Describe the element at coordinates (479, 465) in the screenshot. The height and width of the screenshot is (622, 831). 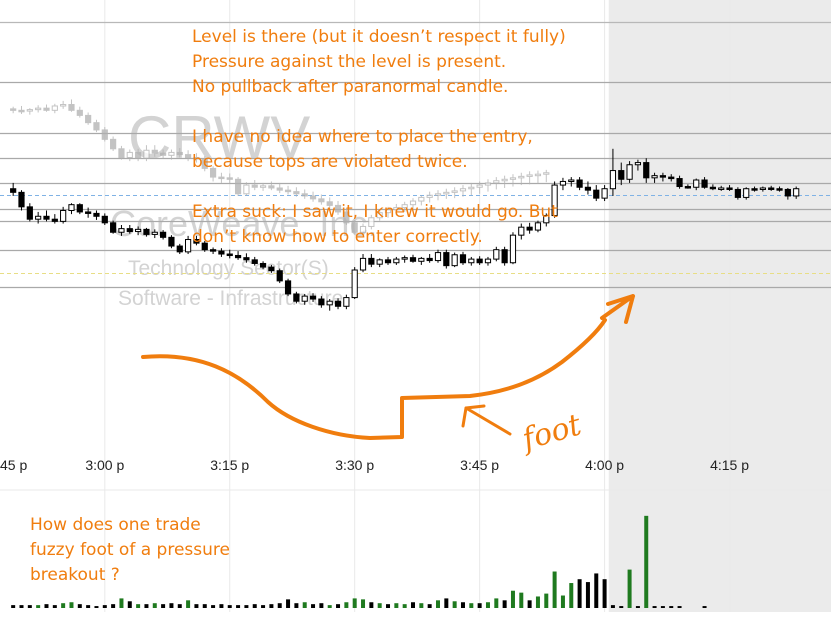
I see `x-tick-label: 3:45 p` at that location.